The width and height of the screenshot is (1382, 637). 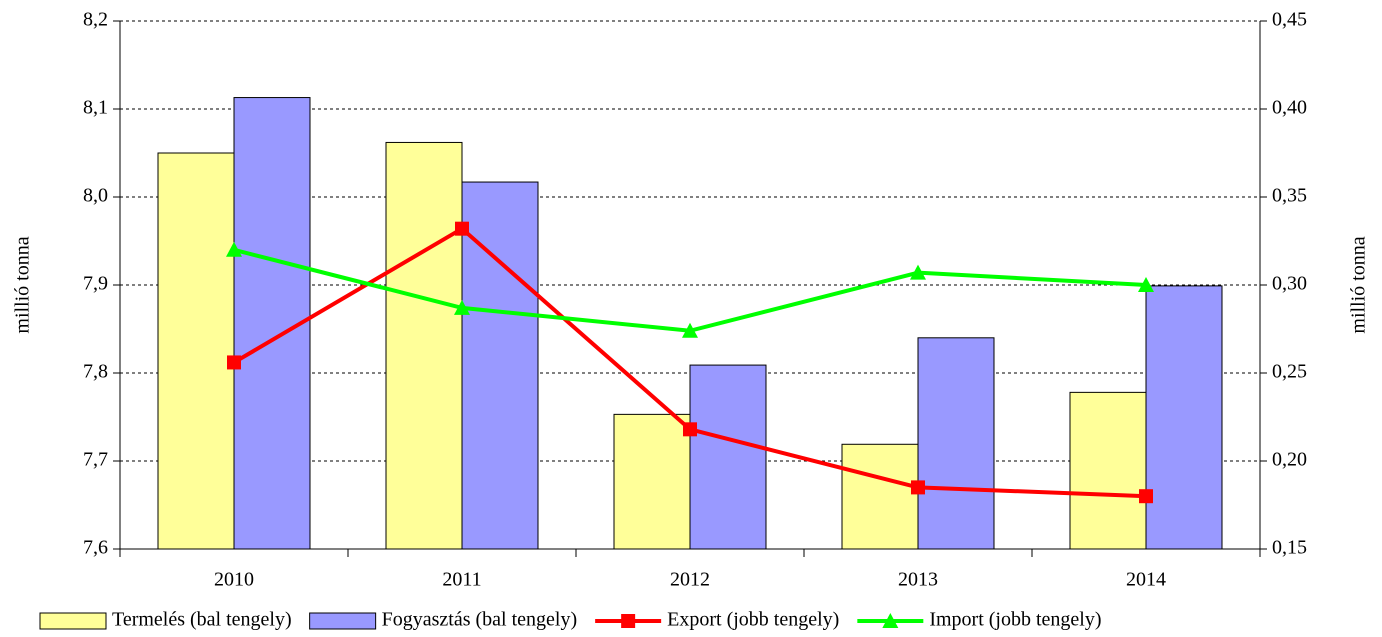 What do you see at coordinates (1289, 284) in the screenshot?
I see `y2-tick-label: 0,30` at bounding box center [1289, 284].